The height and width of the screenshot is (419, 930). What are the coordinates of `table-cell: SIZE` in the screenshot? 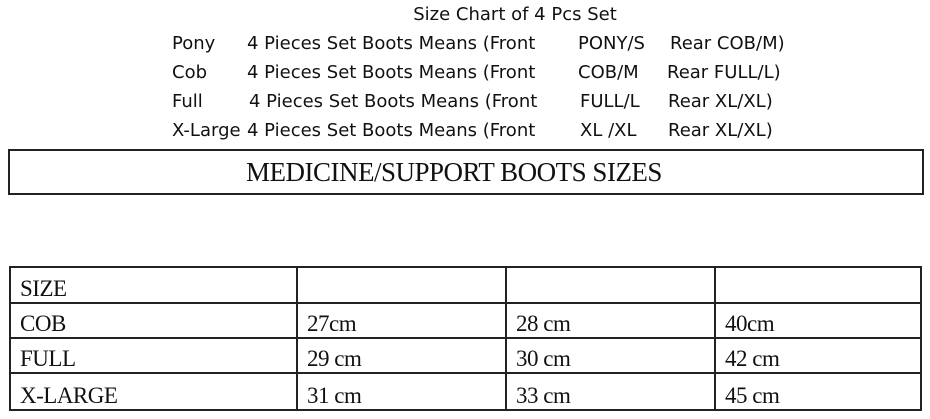 It's located at (153, 285).